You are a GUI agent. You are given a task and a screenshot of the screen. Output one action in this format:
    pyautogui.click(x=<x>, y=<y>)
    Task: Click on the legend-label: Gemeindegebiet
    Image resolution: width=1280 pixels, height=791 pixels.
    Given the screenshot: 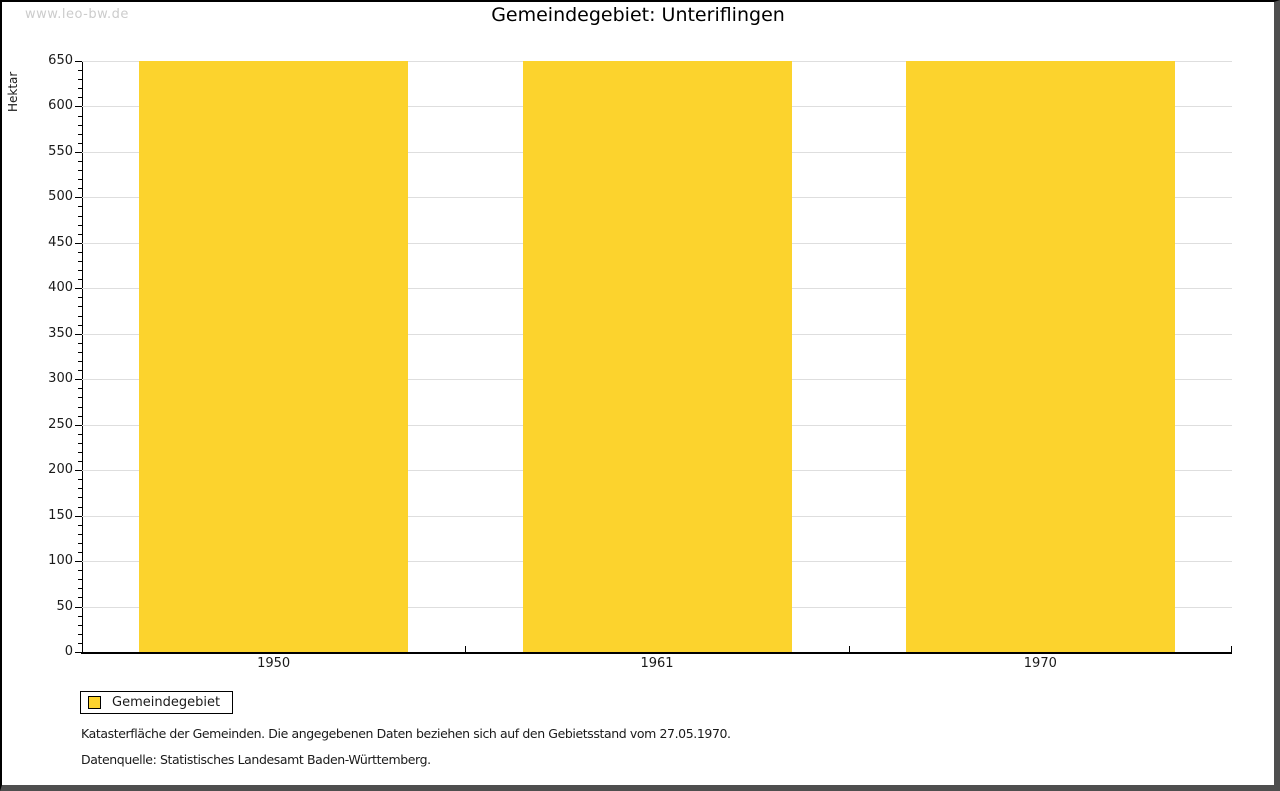 What is the action you would take?
    pyautogui.click(x=166, y=702)
    